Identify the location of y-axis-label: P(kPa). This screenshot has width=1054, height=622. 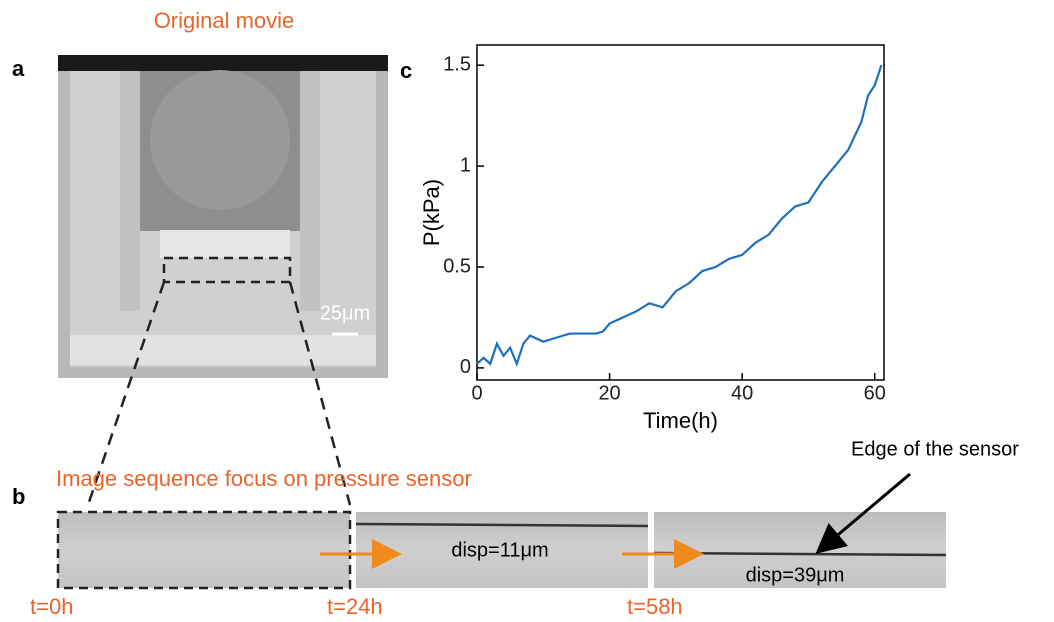
(431, 212).